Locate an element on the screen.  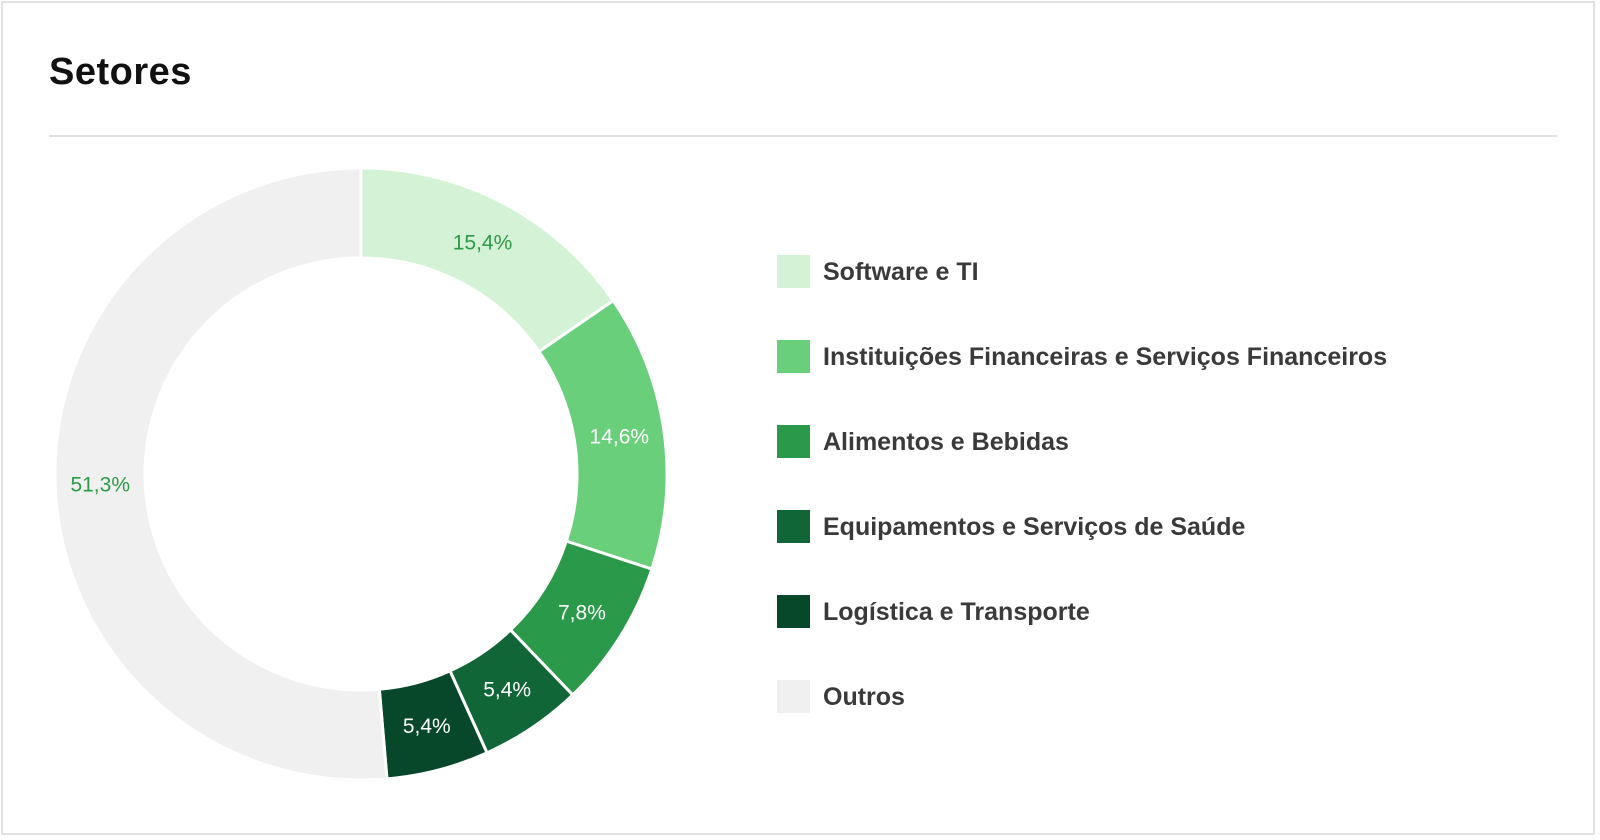
legend-label: Software e TI is located at coordinates (901, 272).